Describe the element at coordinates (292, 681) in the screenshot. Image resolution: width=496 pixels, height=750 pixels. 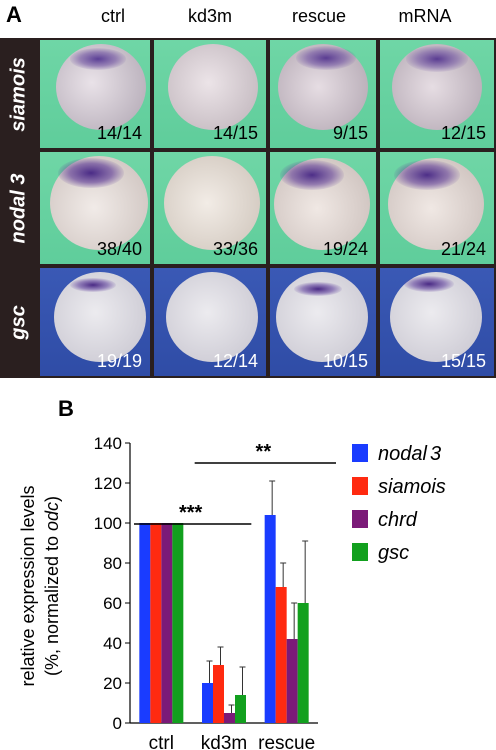
I see `bar-chrd-rescue` at that location.